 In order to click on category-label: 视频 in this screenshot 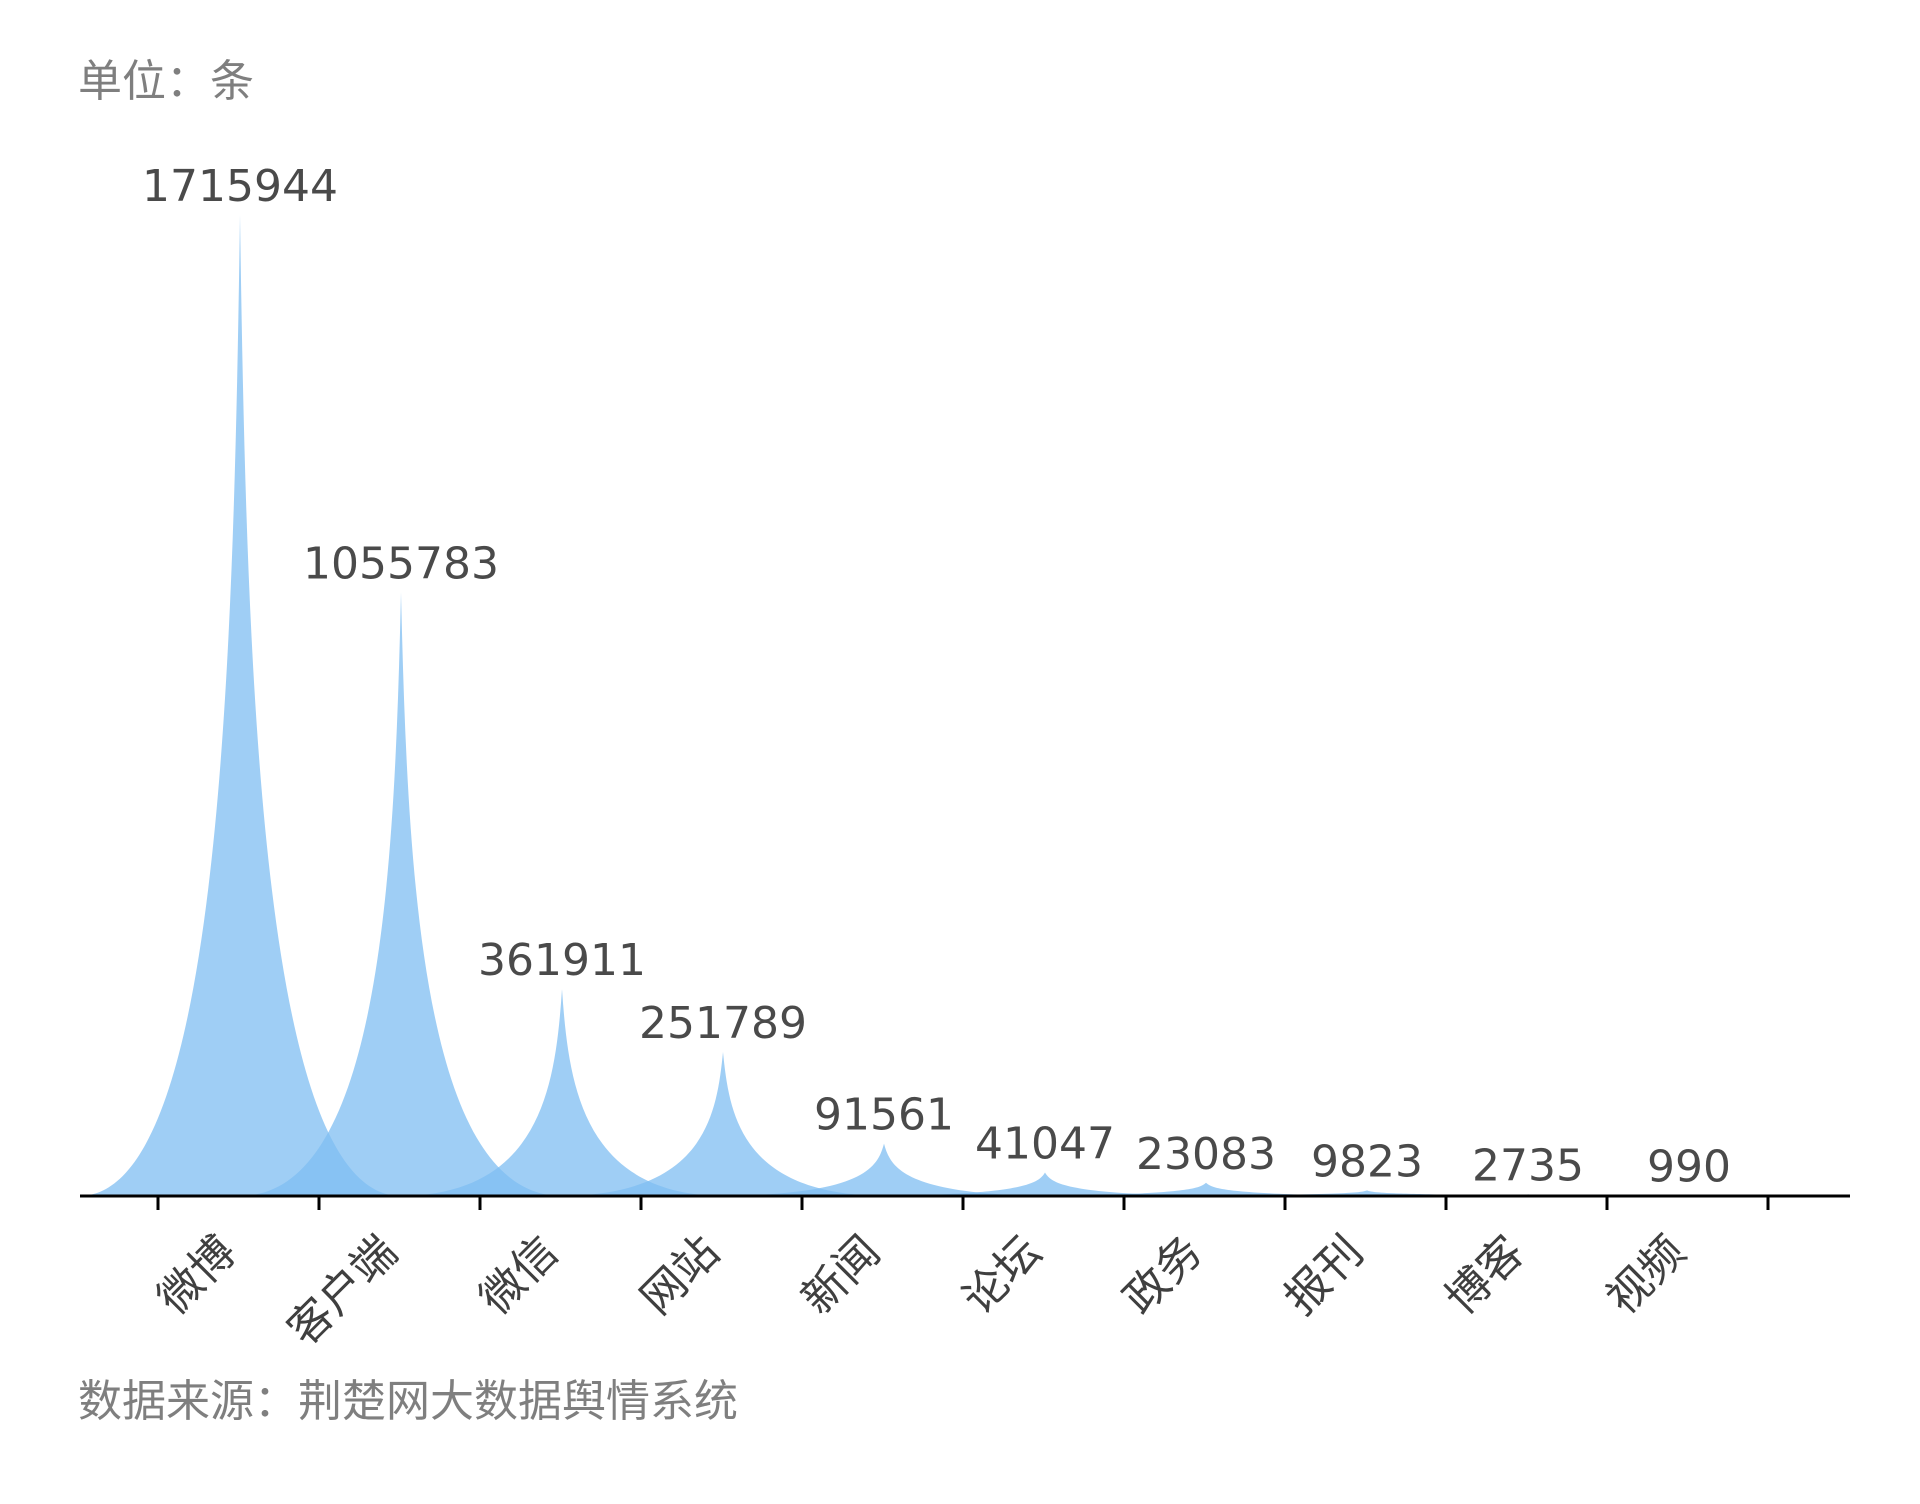, I will do `click(1646, 1275)`.